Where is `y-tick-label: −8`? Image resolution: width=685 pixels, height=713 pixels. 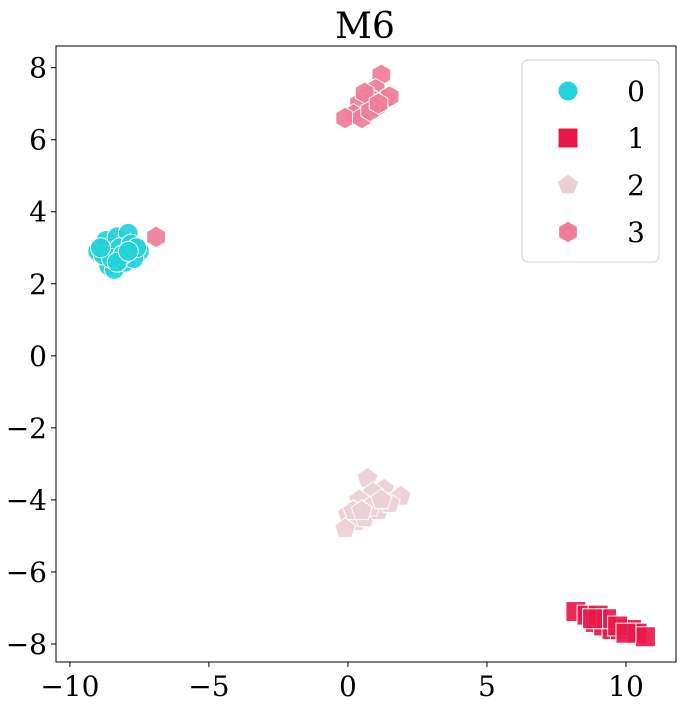 y-tick-label: −8 is located at coordinates (26, 644).